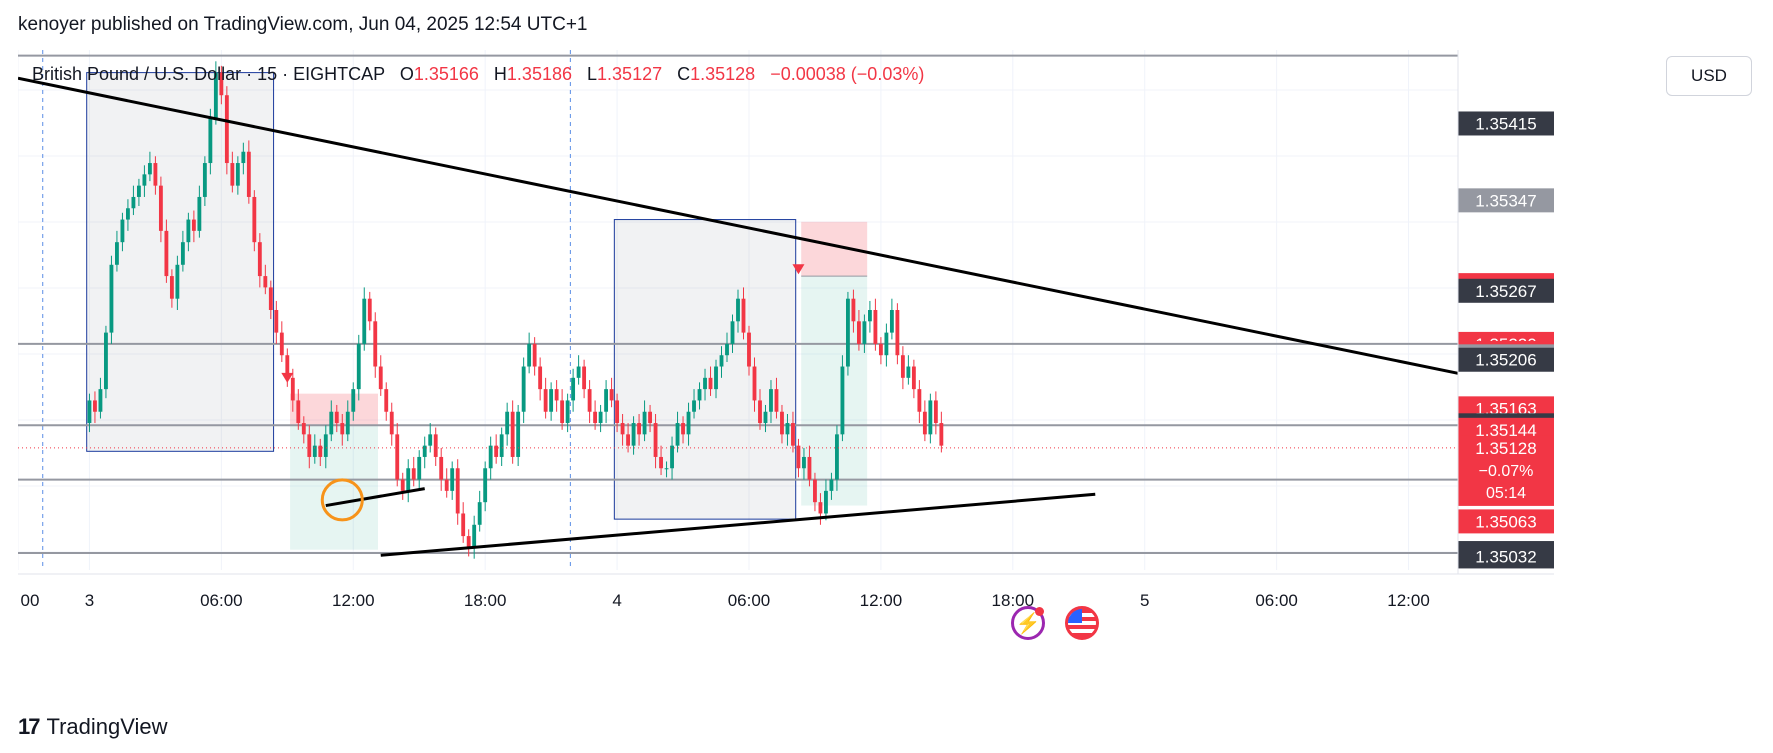 This screenshot has width=1773, height=753. What do you see at coordinates (334, 487) in the screenshot?
I see `take-profit-zone` at bounding box center [334, 487].